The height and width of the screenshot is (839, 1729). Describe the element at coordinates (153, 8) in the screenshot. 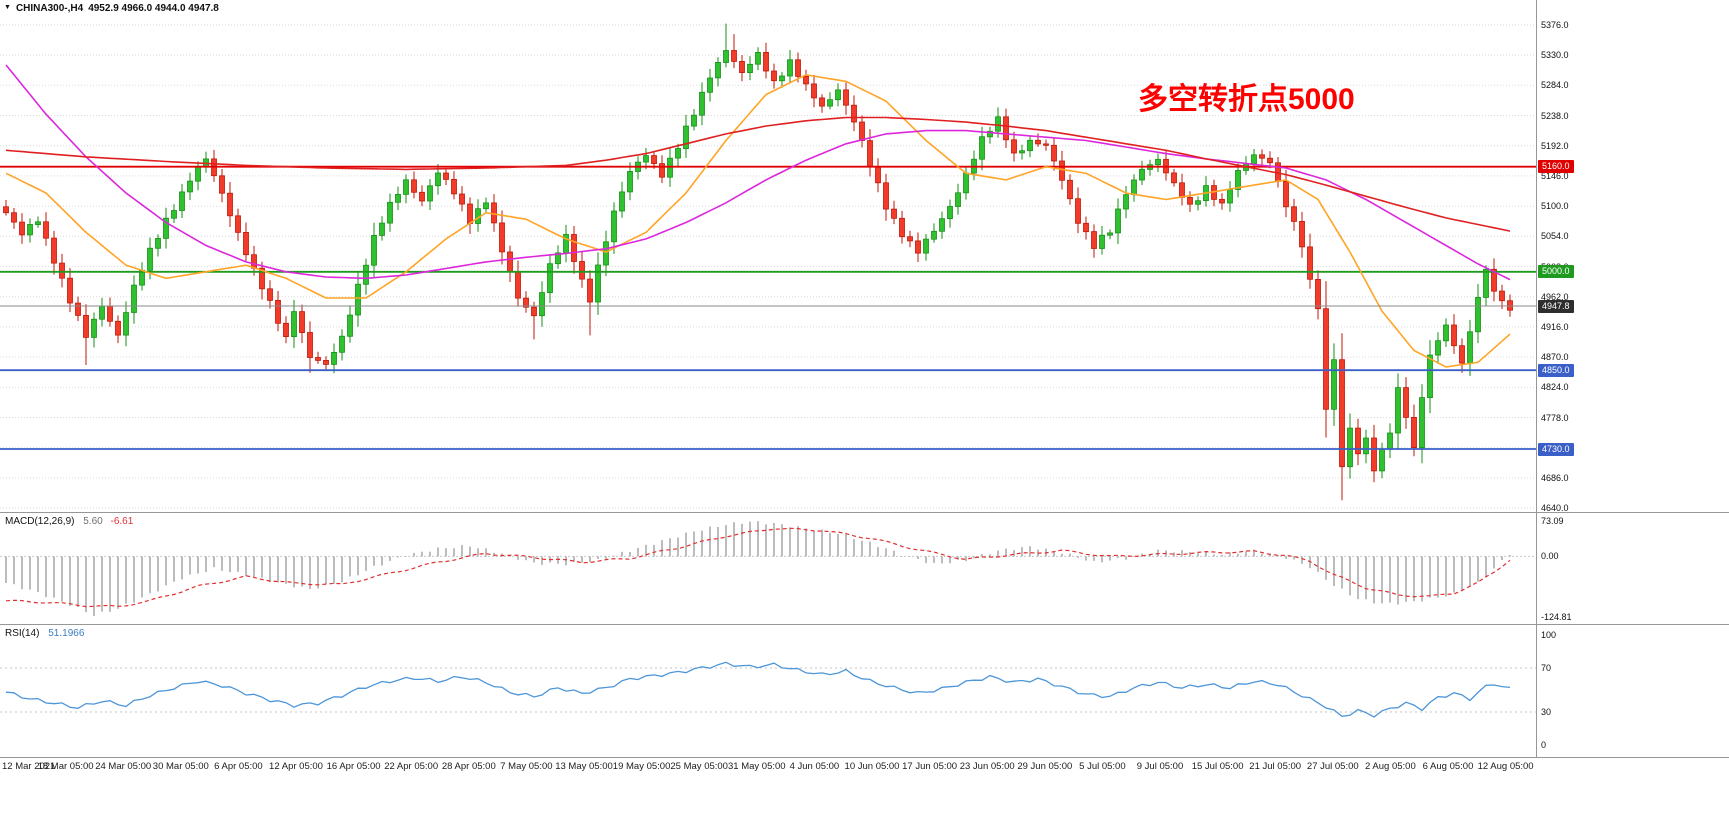

I see `ohlc-readout: 4952.9 4966.0 4944.0 4947.8` at that location.